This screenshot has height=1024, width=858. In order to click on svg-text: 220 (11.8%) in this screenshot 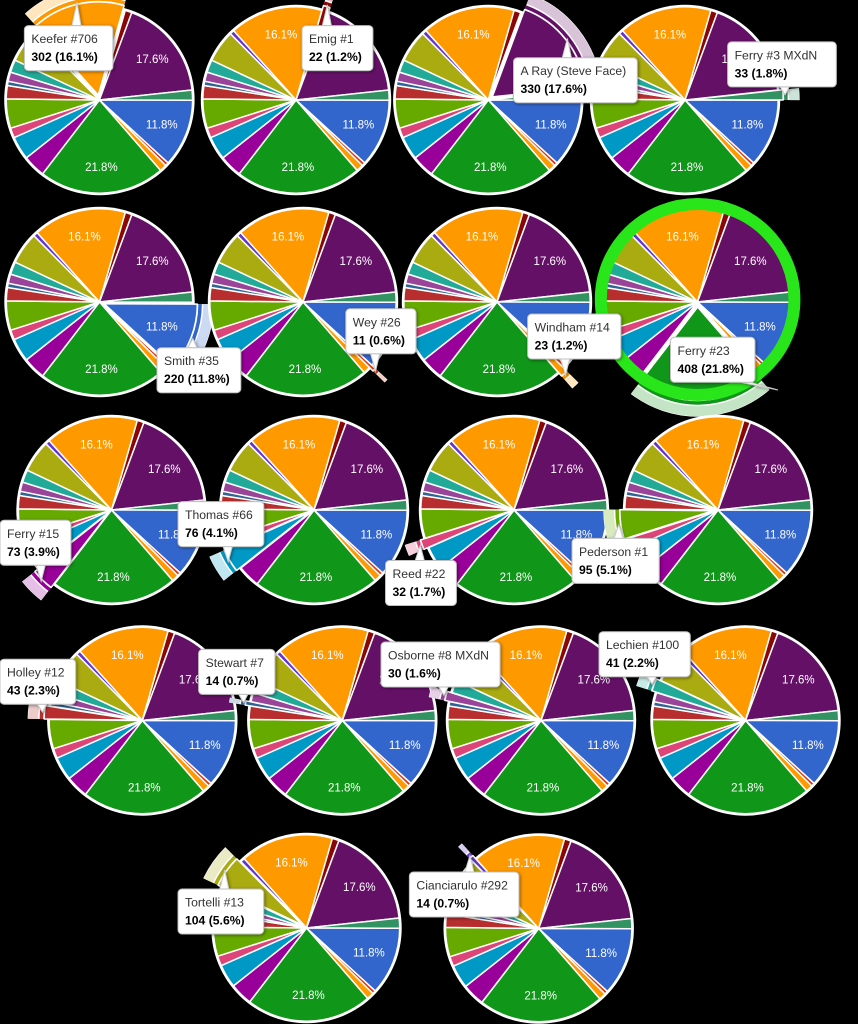, I will do `click(197, 379)`.